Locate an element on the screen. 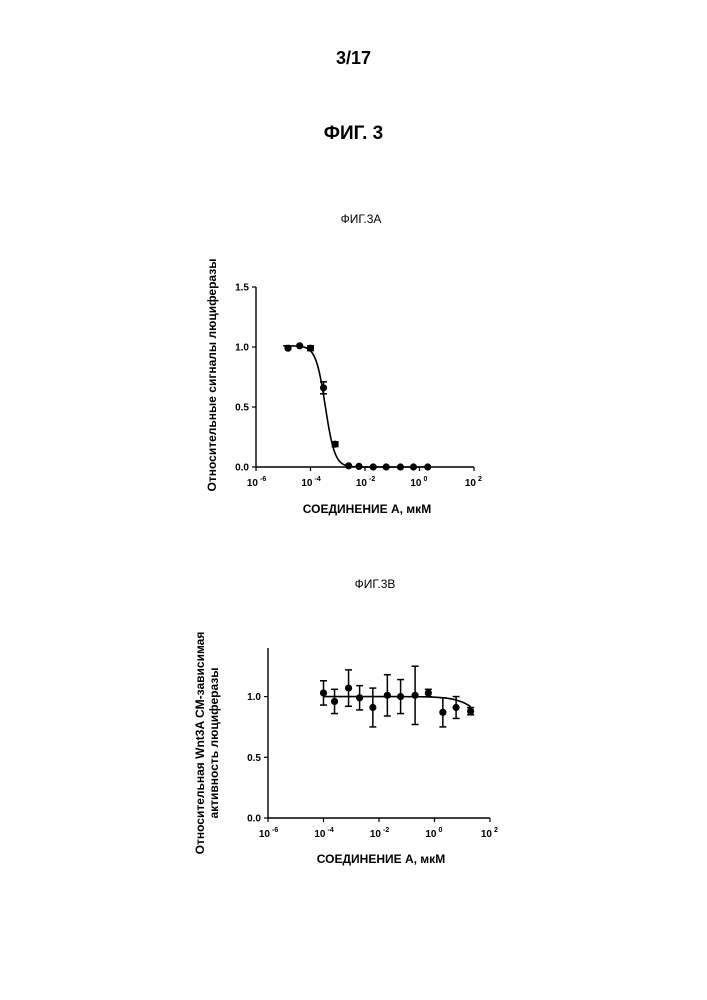 This screenshot has height=1000, width=707. chart2-x-tick-exp: 0 is located at coordinates (441, 830).